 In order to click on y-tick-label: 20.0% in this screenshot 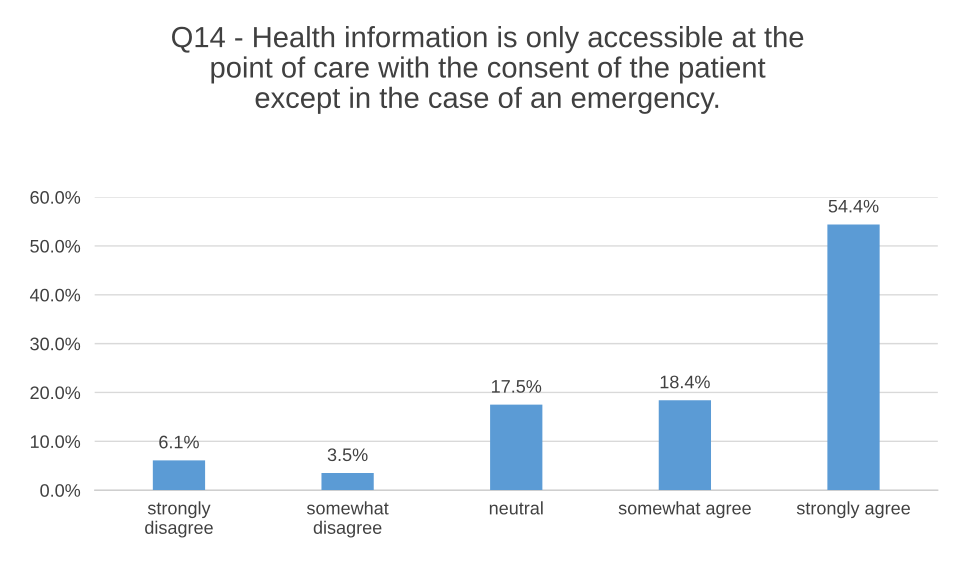, I will do `click(55, 393)`.